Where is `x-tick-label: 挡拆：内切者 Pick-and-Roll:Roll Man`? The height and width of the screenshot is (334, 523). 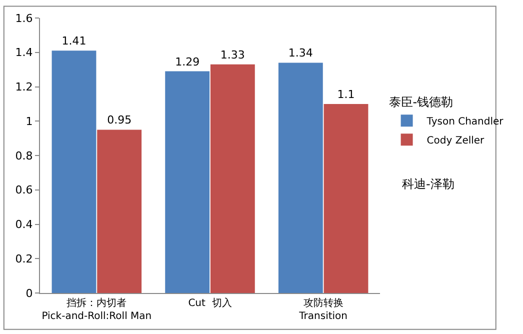
x-tick-label: 挡拆：内切者 Pick-and-Roll:Roll Man is located at coordinates (97, 309).